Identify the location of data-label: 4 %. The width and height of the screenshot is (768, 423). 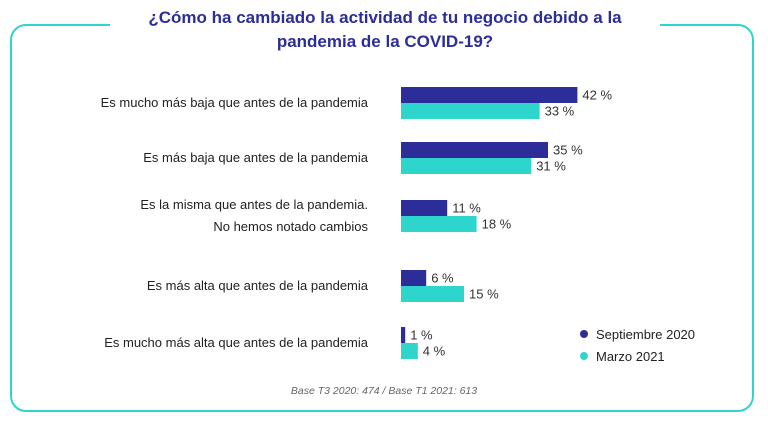
(434, 351).